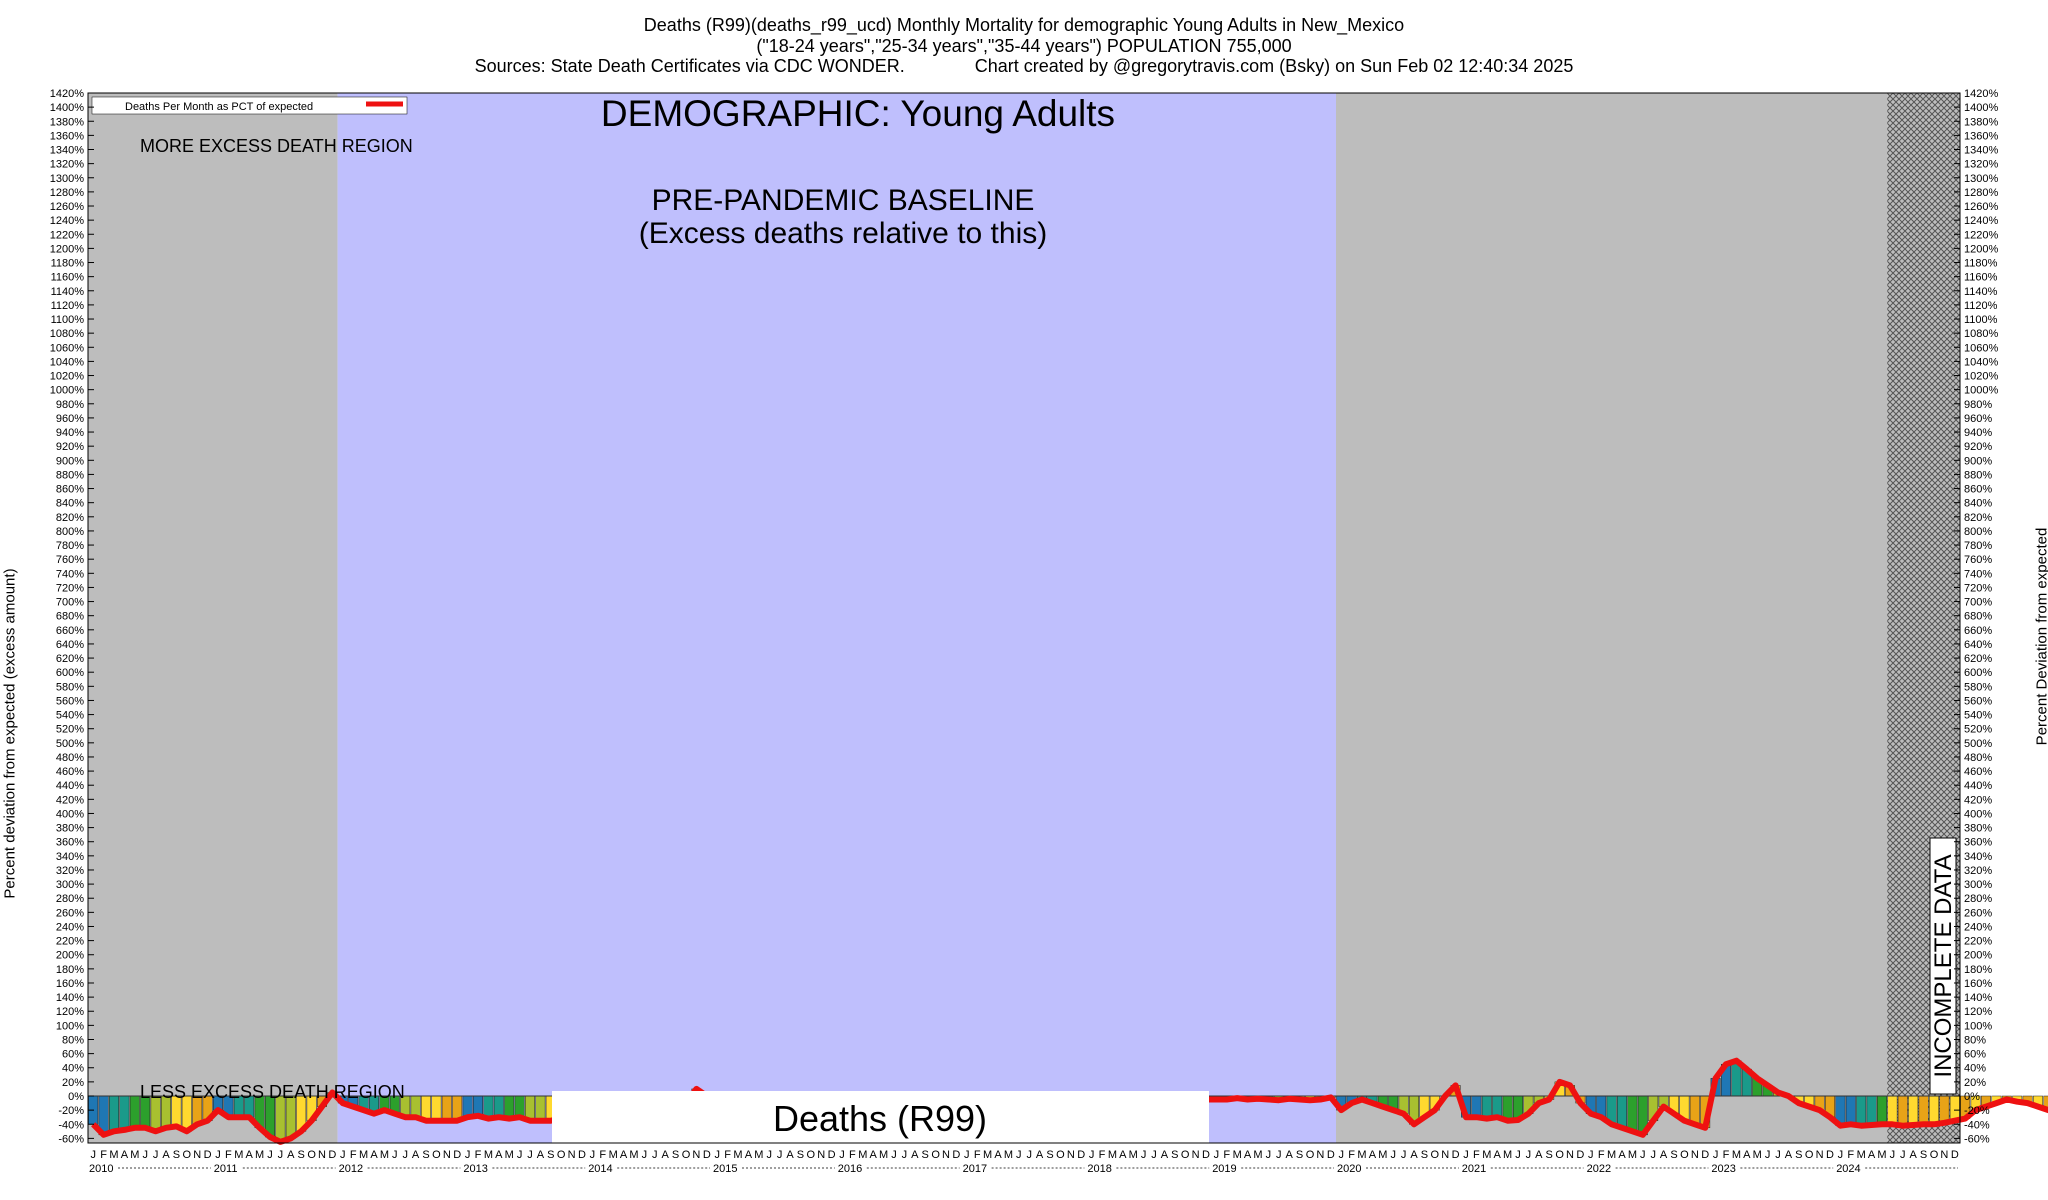  Describe the element at coordinates (67, 334) in the screenshot. I see `y-tick-label-left: 1080%` at that location.